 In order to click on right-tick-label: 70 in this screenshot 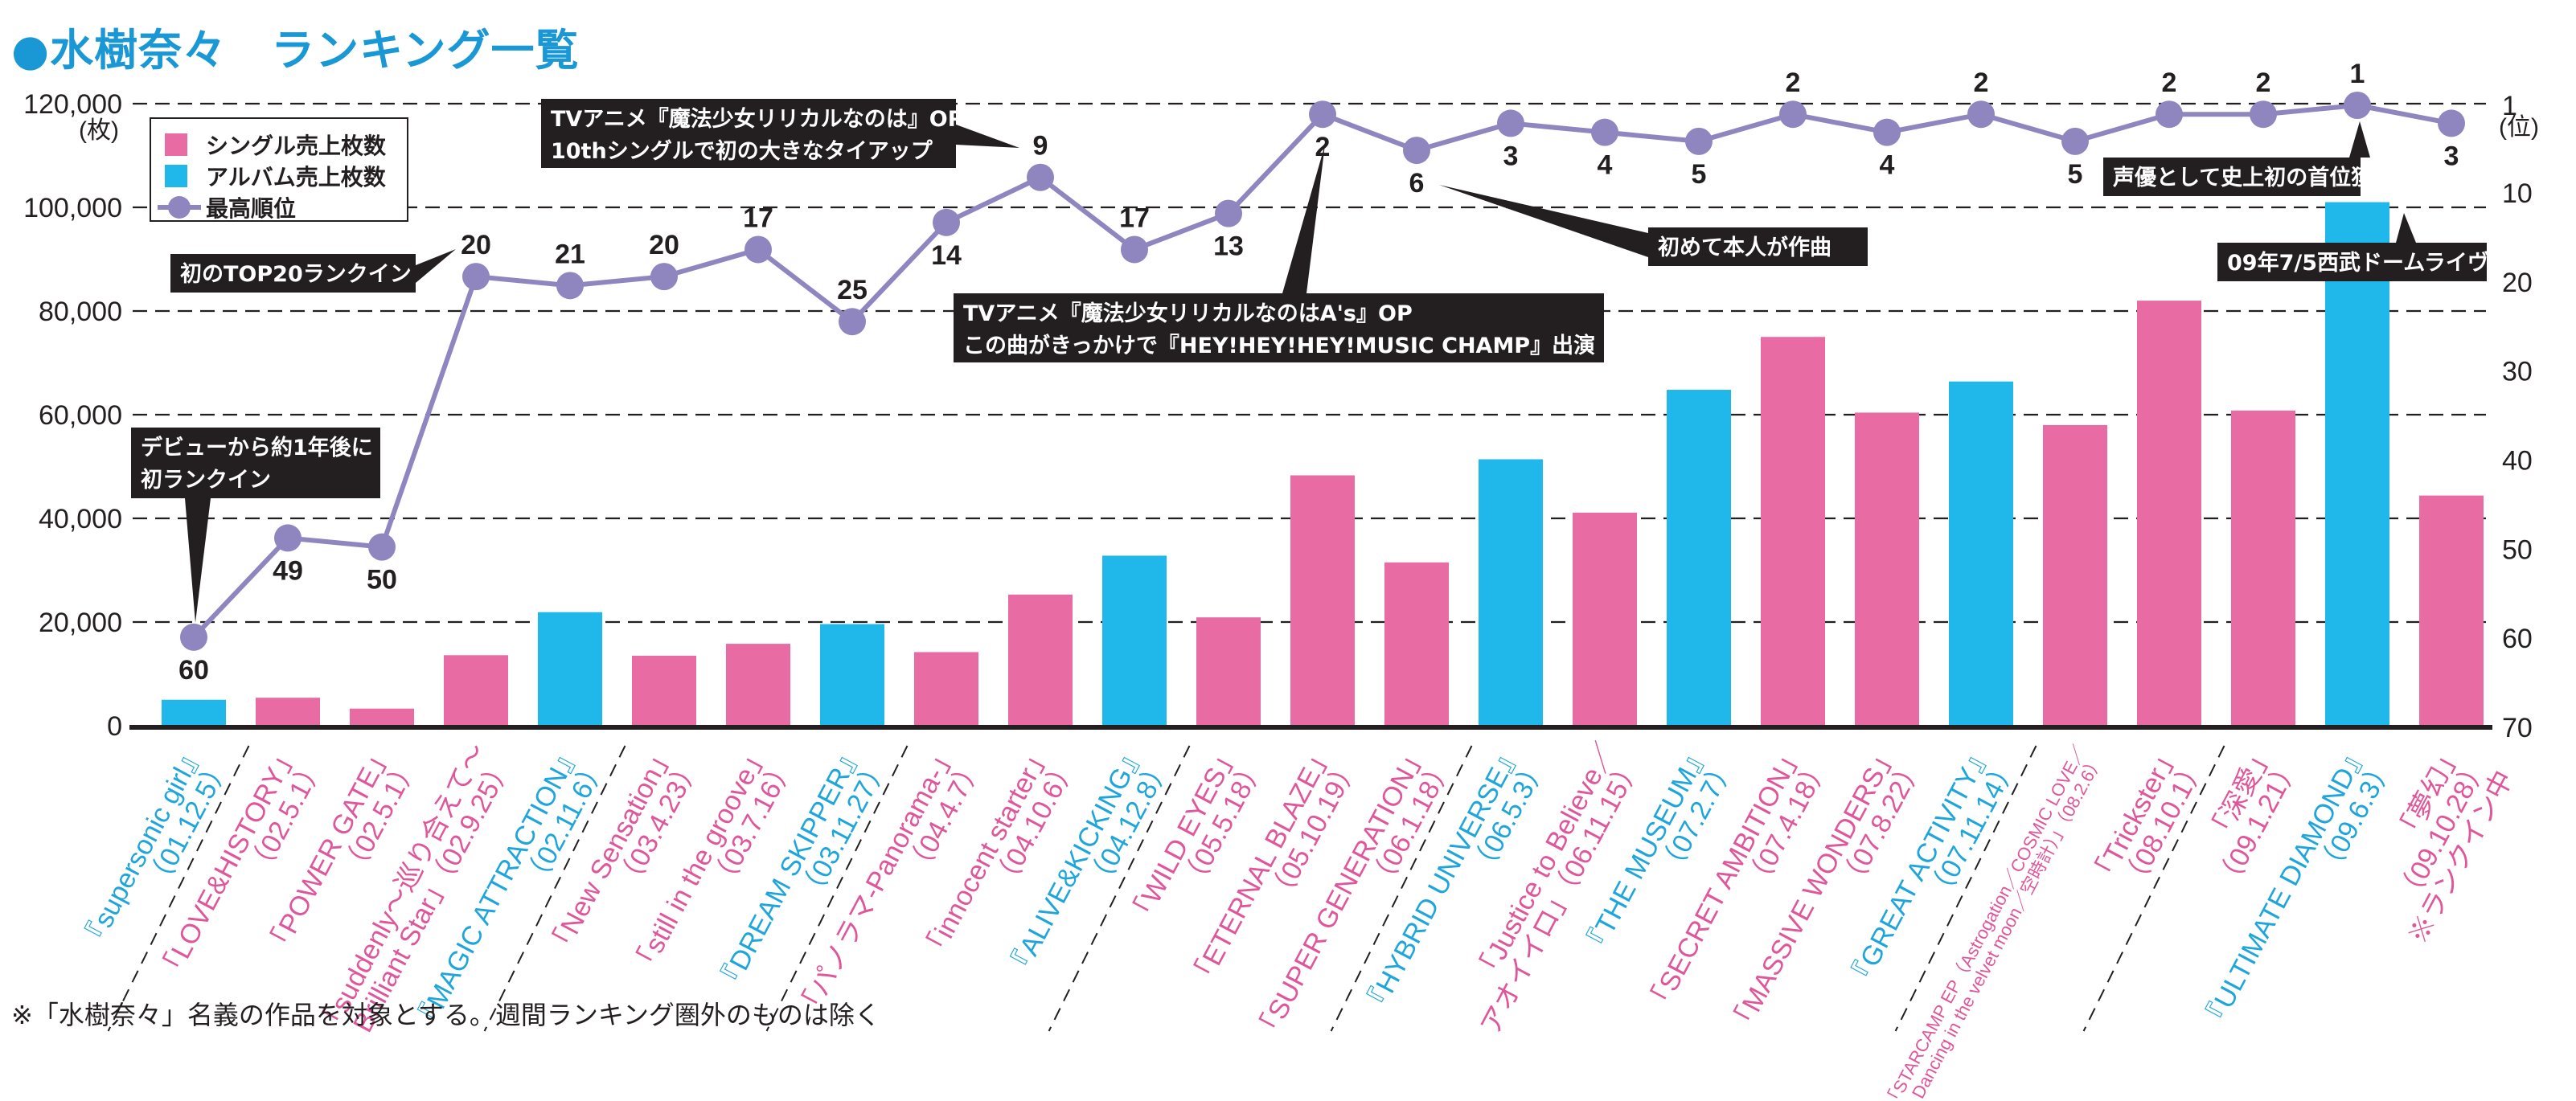, I will do `click(2518, 728)`.